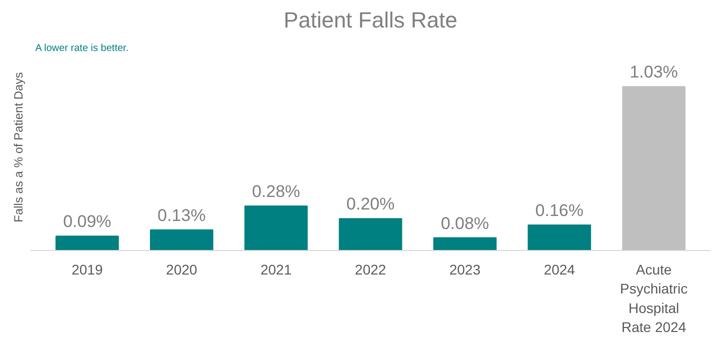  What do you see at coordinates (371, 20) in the screenshot?
I see `chart-title: Patient Falls Rate` at bounding box center [371, 20].